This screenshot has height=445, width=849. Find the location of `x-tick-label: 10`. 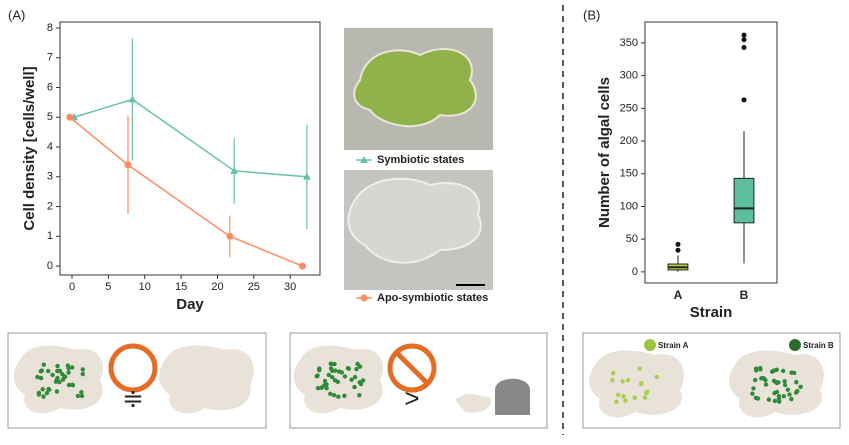

x-tick-label: 10 is located at coordinates (145, 287).